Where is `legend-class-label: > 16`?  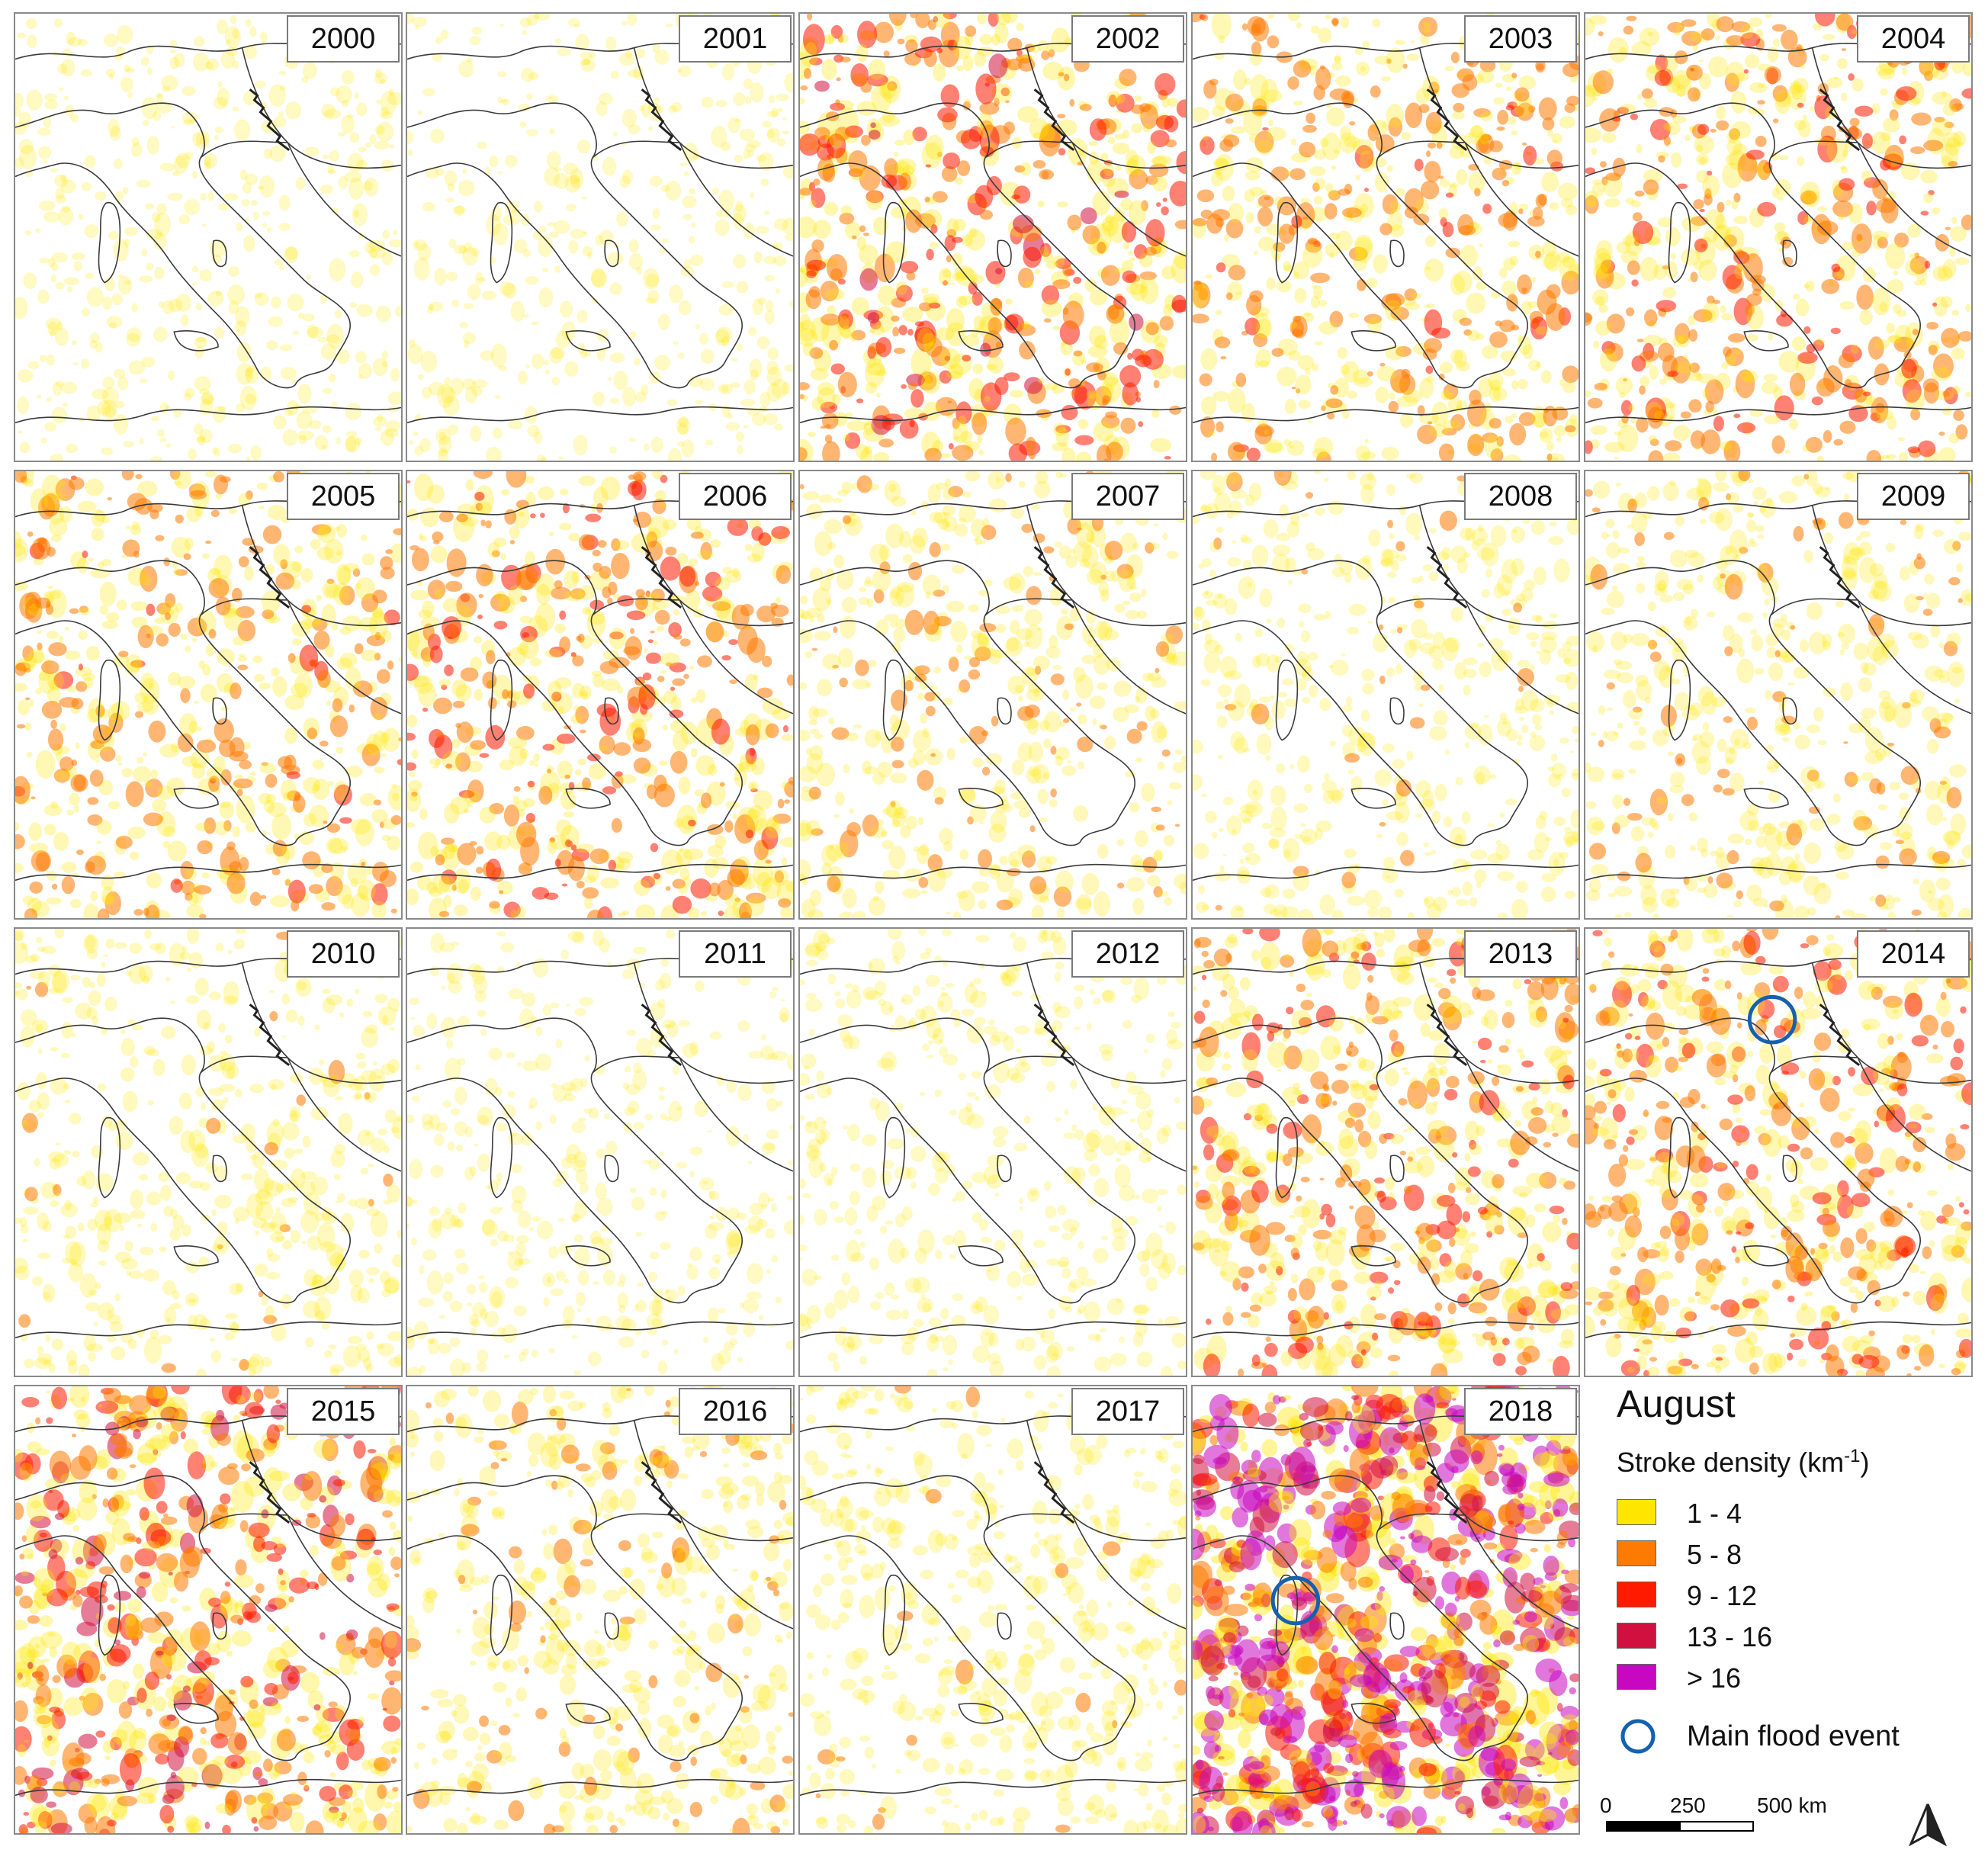 legend-class-label: > 16 is located at coordinates (1715, 1678).